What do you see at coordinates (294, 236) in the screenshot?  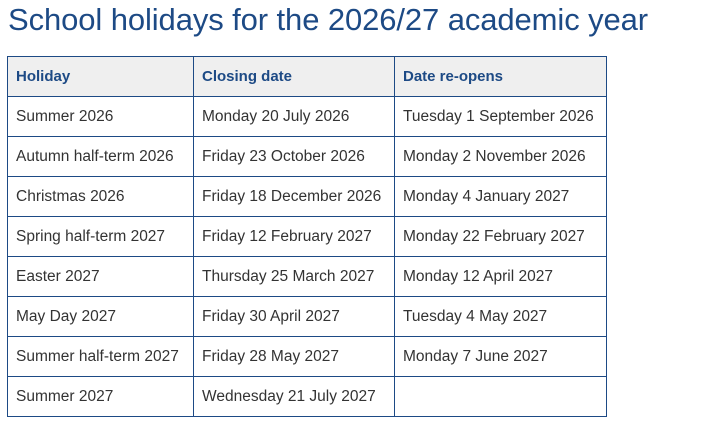 I see `closing-date-cell: Friday 12 February 2027` at bounding box center [294, 236].